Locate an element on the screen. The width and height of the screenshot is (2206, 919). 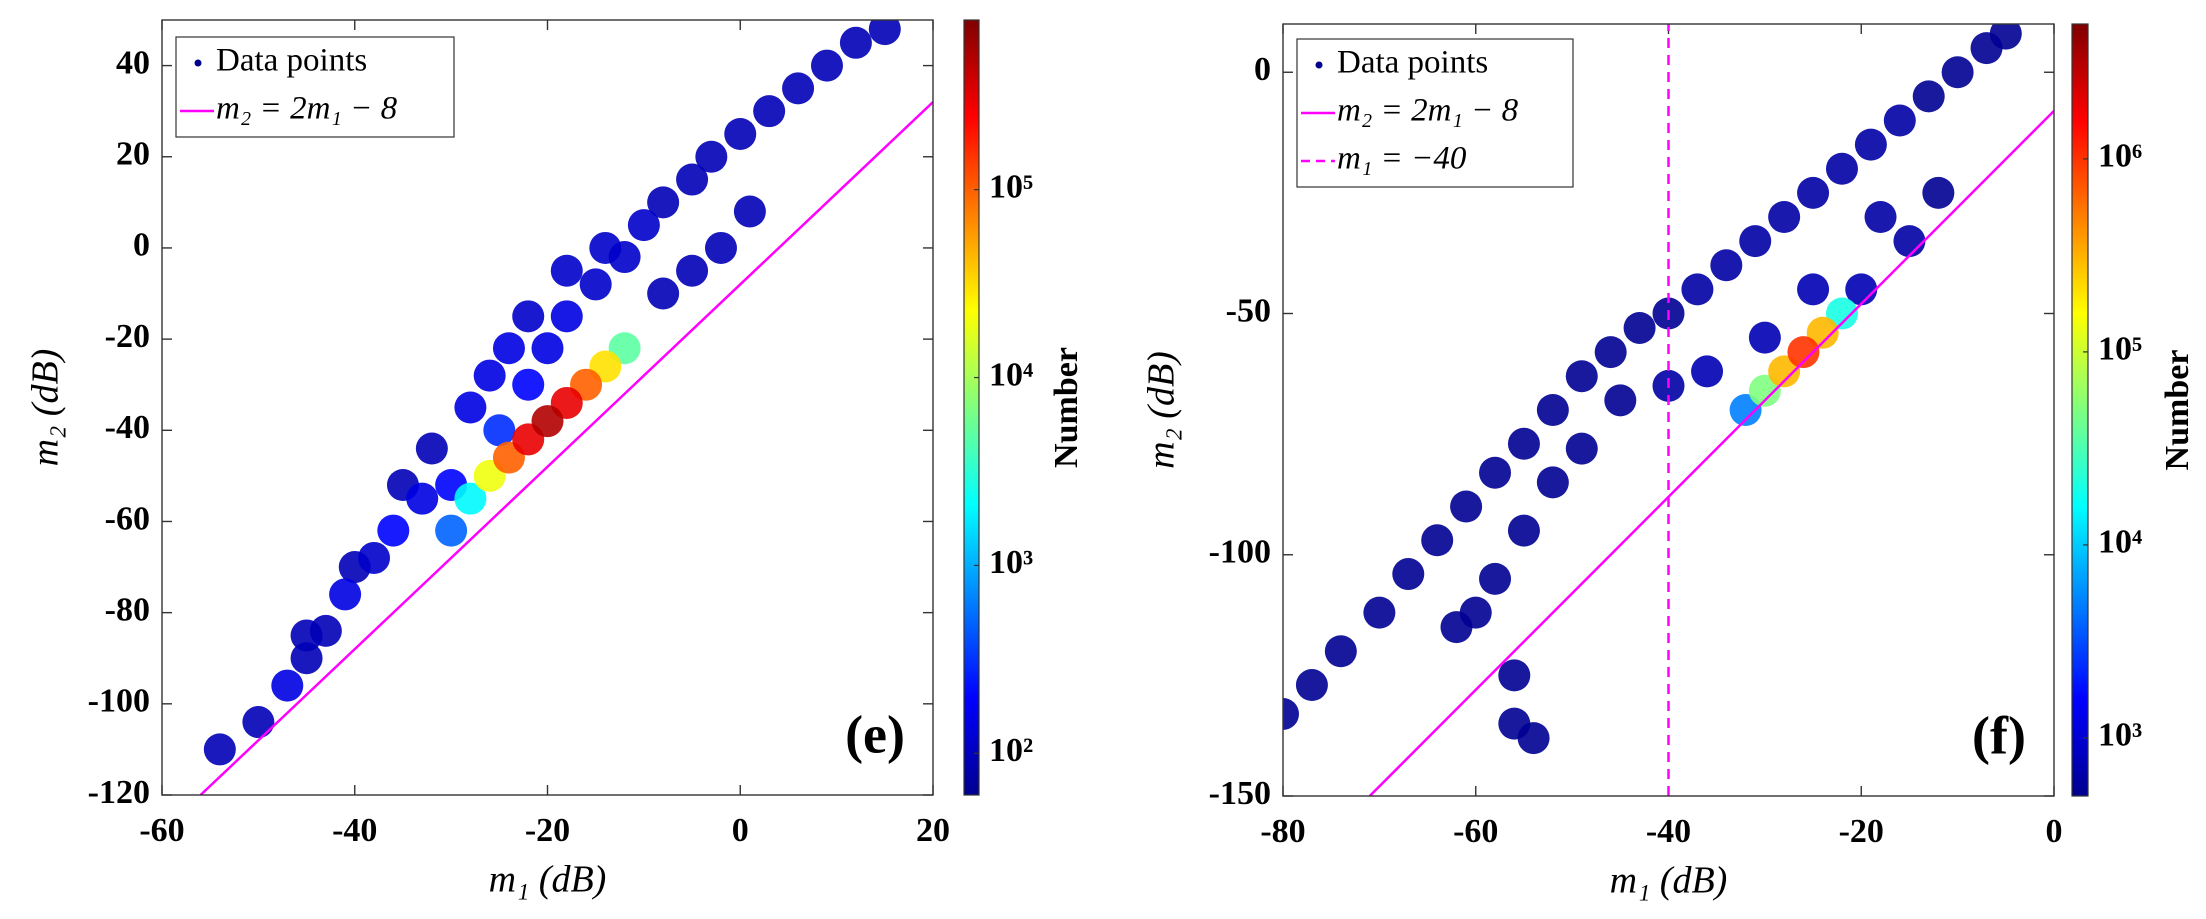
legend-swatch is located at coordinates (198, 63).